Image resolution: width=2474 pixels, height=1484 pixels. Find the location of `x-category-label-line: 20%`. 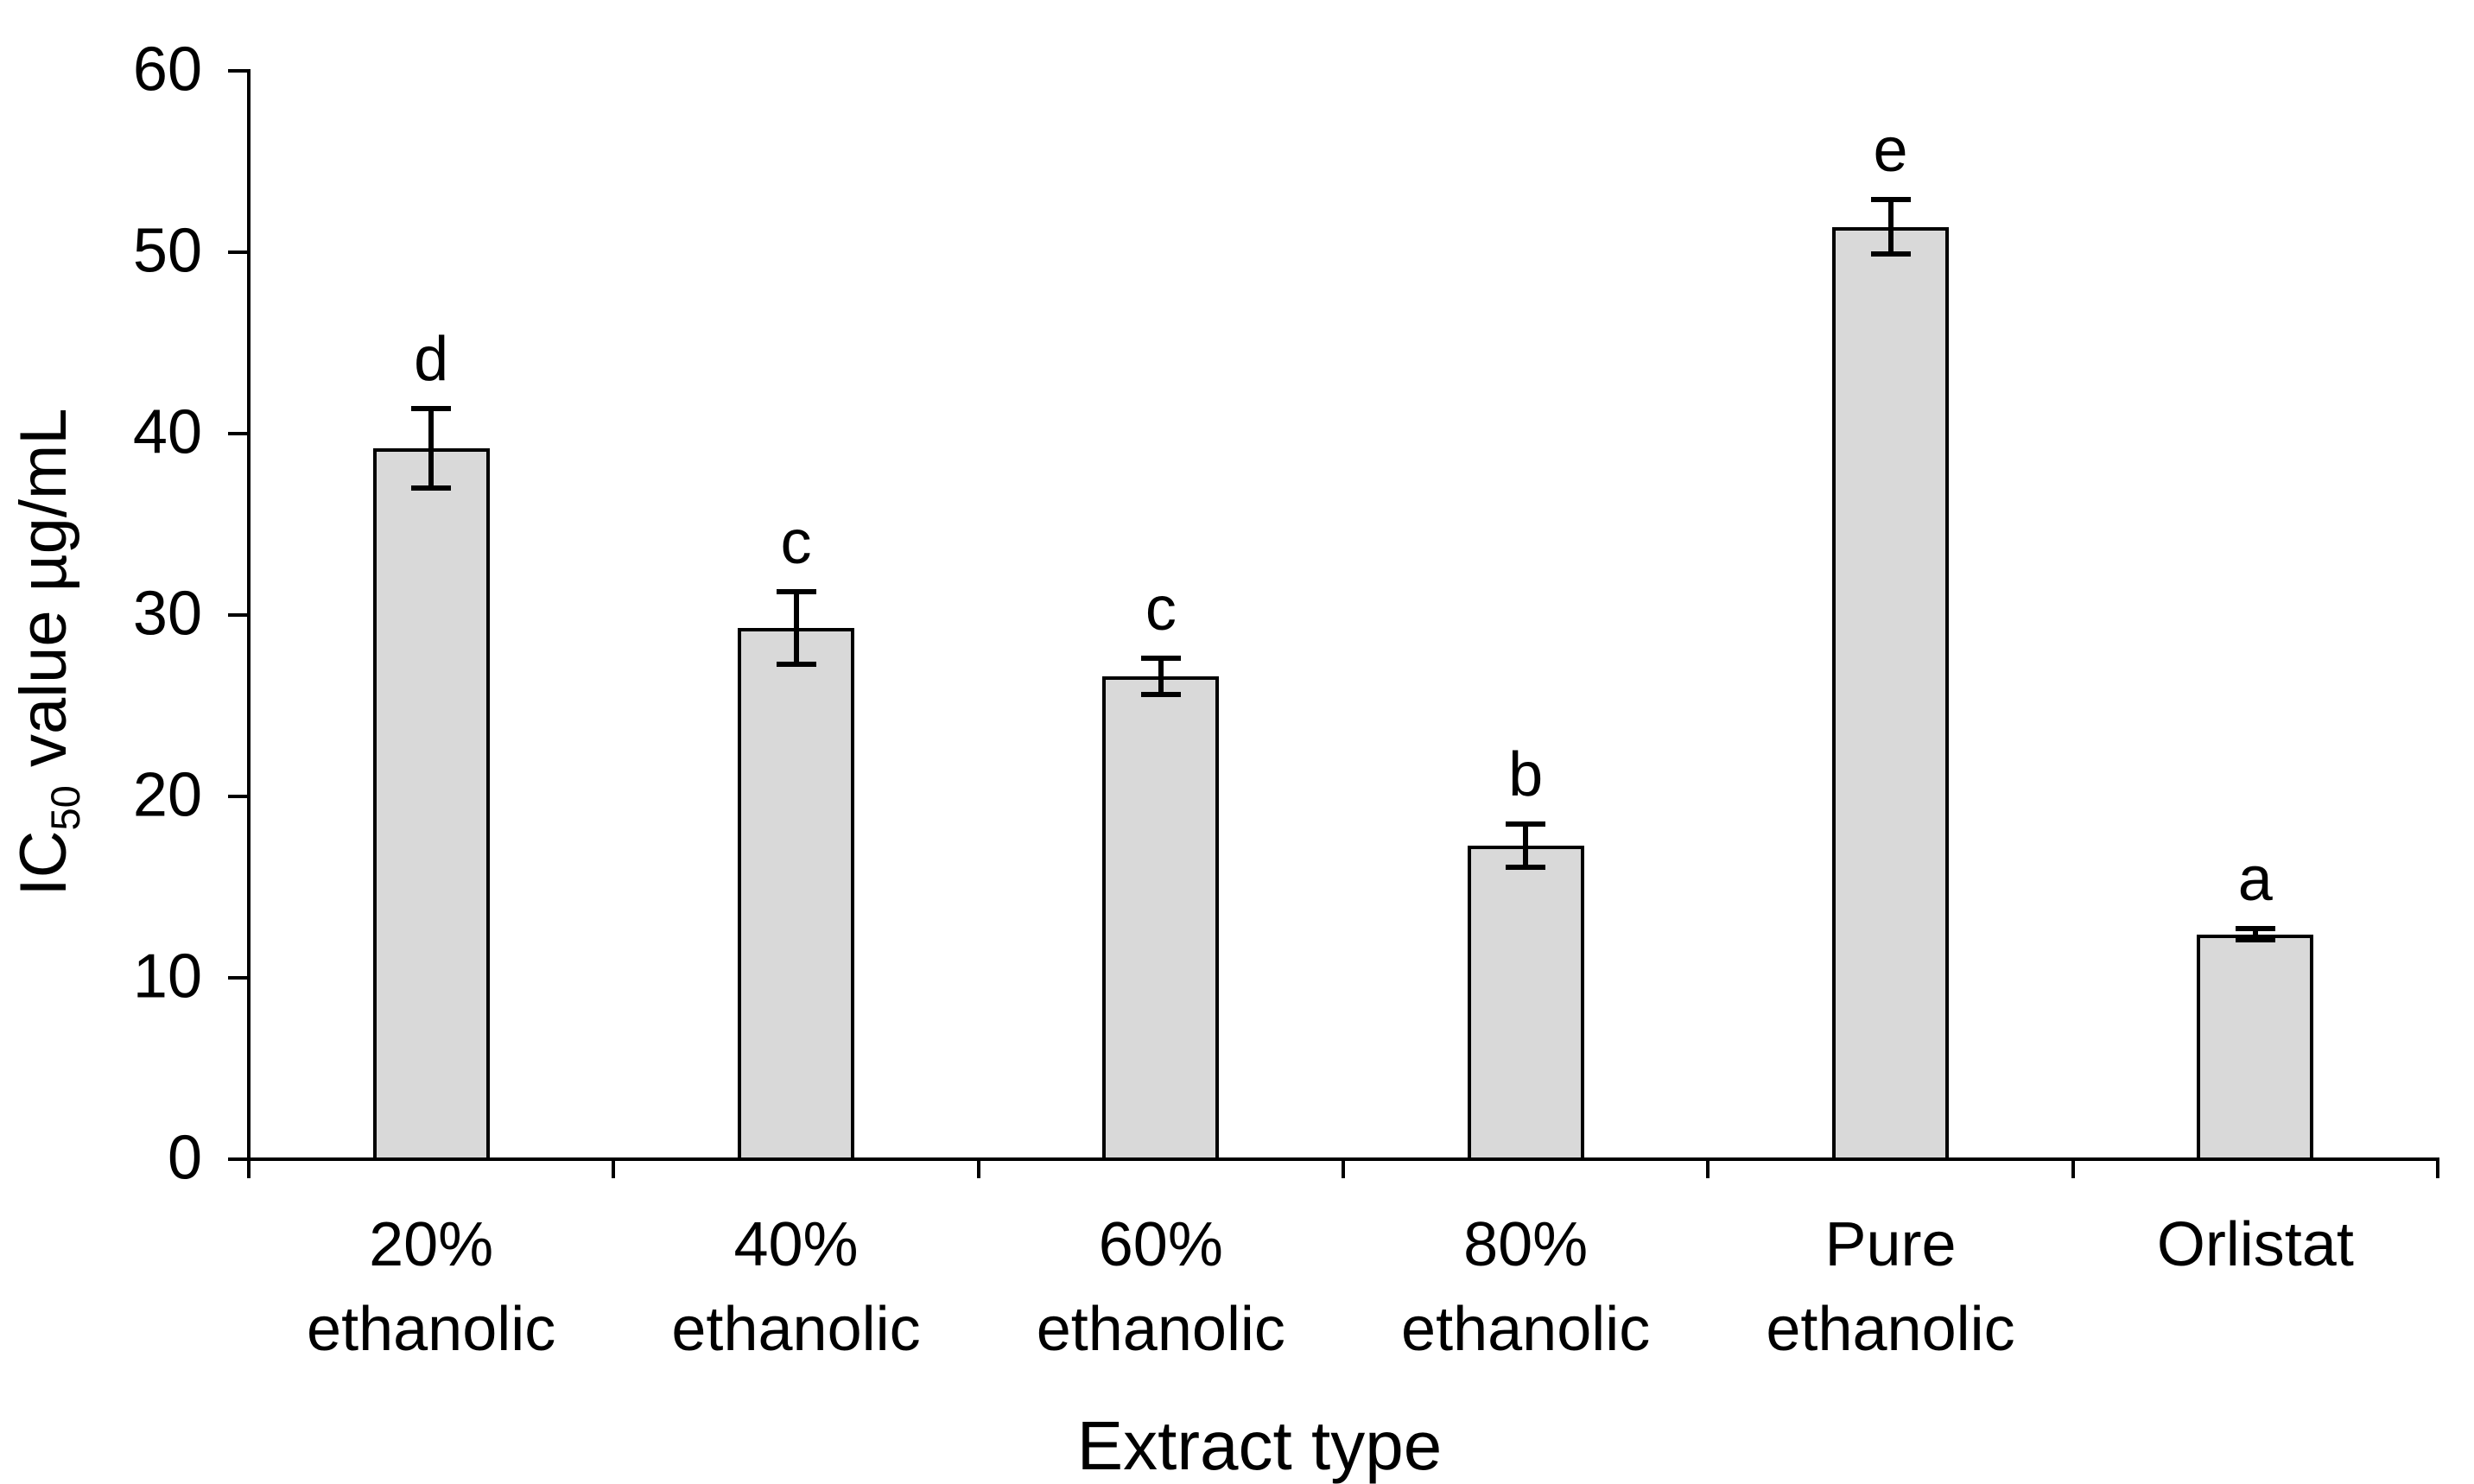

x-category-label-line: 20% is located at coordinates (431, 1244).